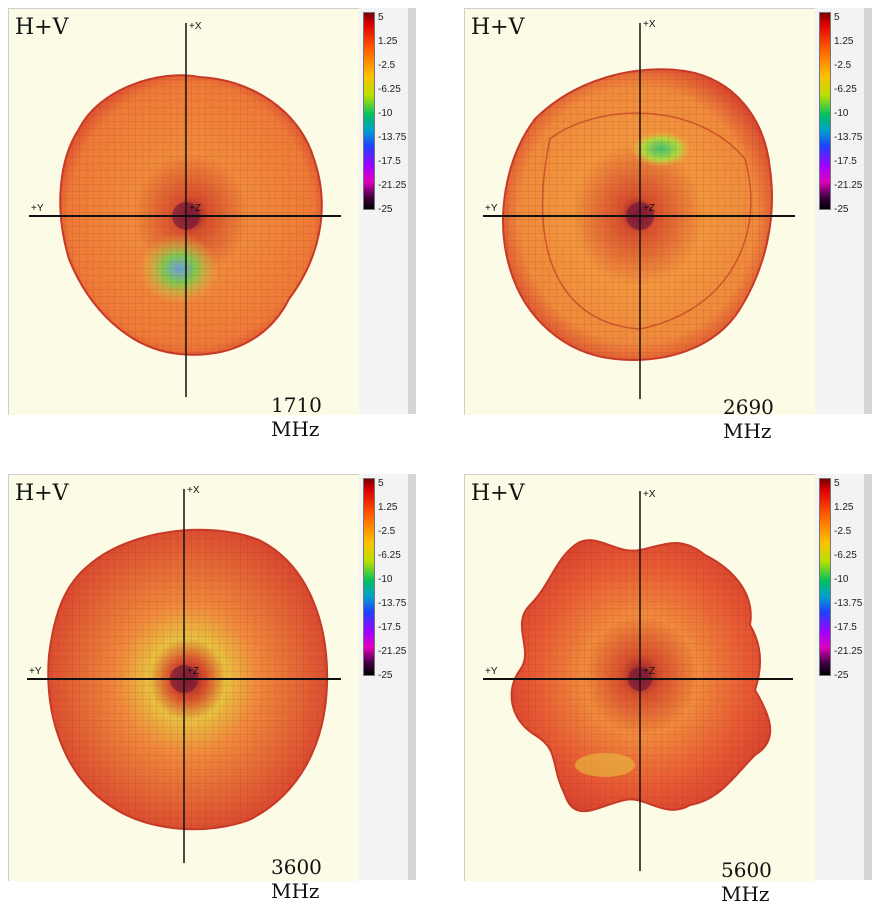 Image resolution: width=879 pixels, height=906 pixels. I want to click on frequency-label: 5600 MHz, so click(746, 882).